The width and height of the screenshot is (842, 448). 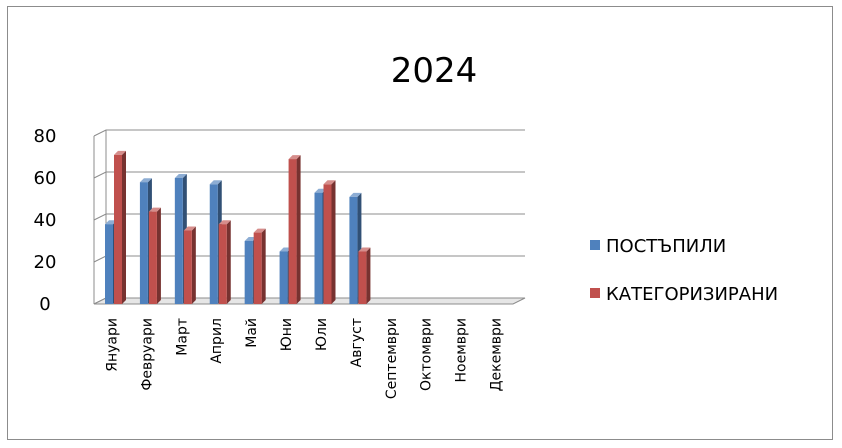 What do you see at coordinates (322, 334) in the screenshot?
I see `x-tick-label: Юли` at bounding box center [322, 334].